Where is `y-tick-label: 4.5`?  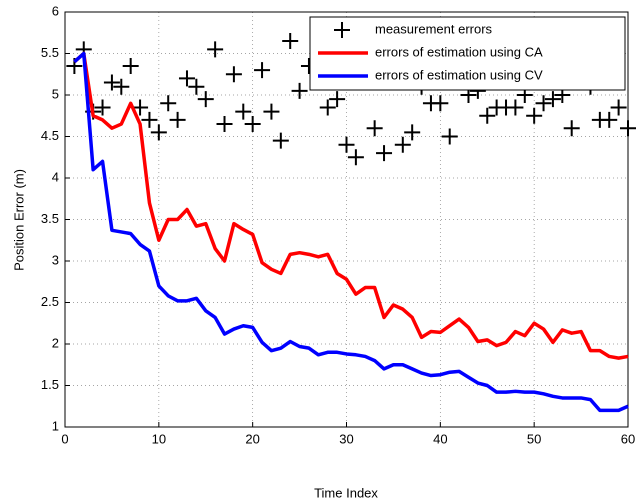 y-tick-label: 4.5 is located at coordinates (50, 135).